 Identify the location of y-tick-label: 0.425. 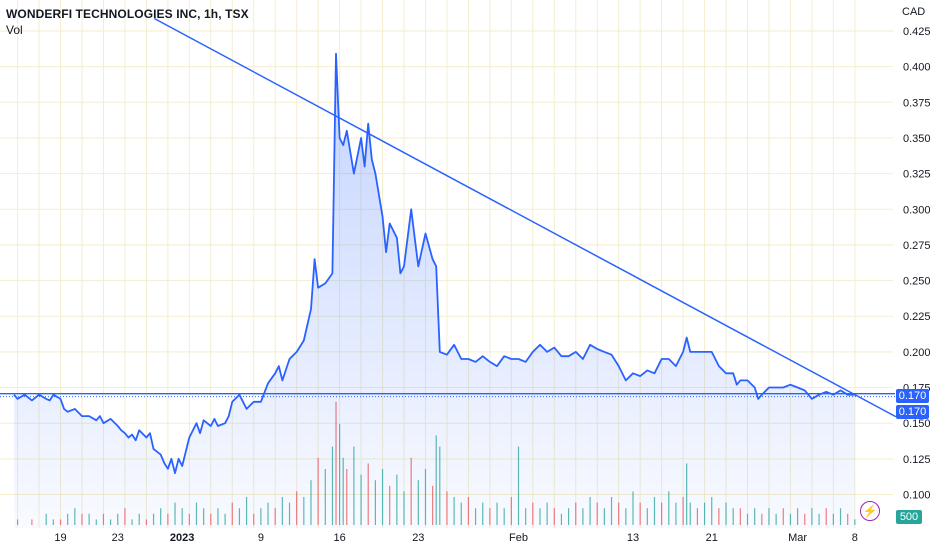
(917, 32).